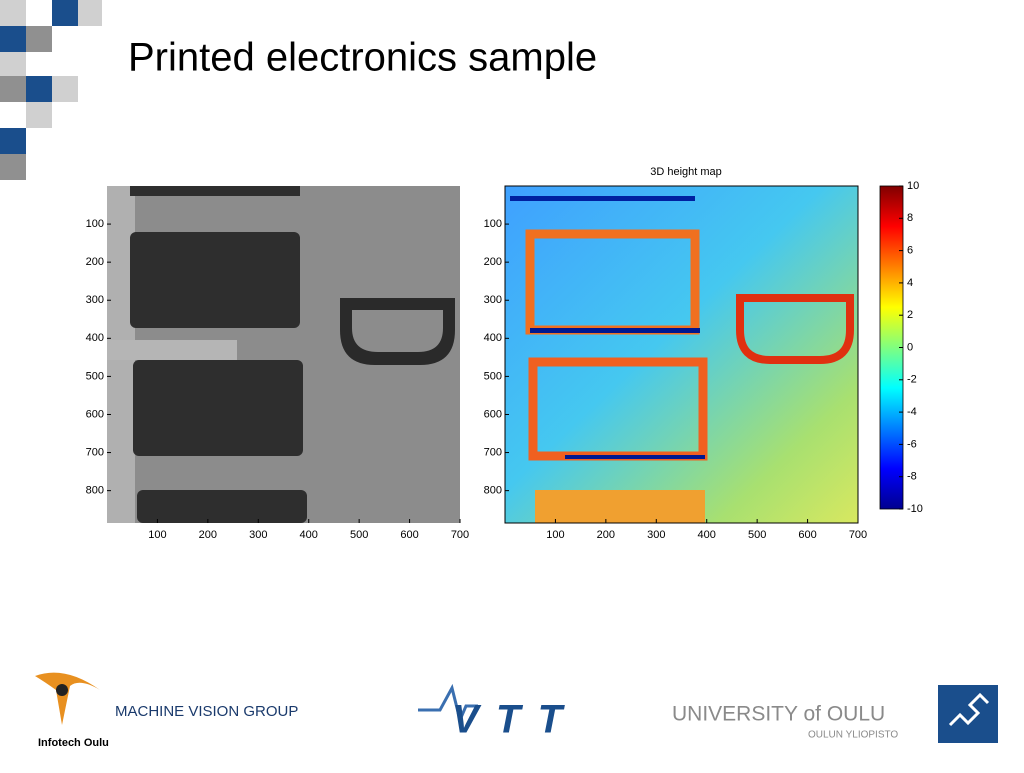 The width and height of the screenshot is (1024, 773). I want to click on slide-title: Printed electronics sample, so click(362, 58).